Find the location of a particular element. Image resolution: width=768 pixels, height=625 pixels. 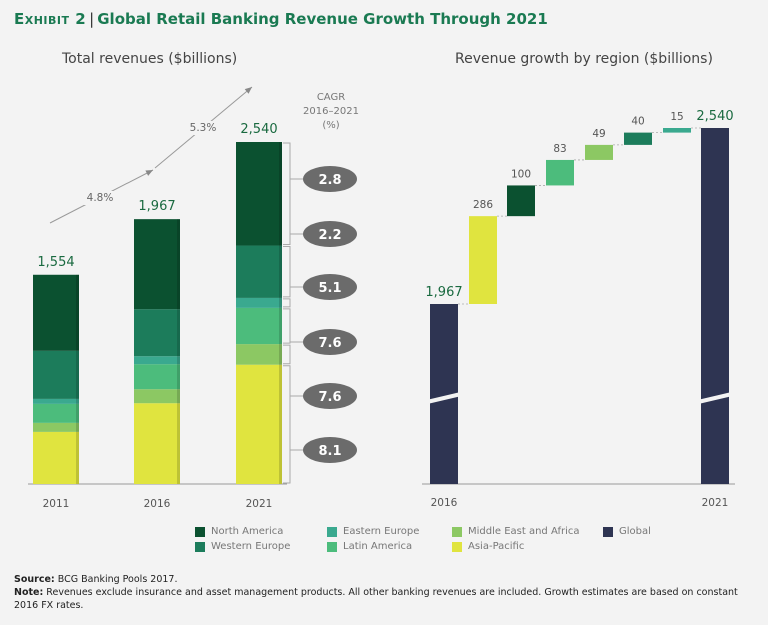

waterfall-step-latin-america is located at coordinates (560, 172).